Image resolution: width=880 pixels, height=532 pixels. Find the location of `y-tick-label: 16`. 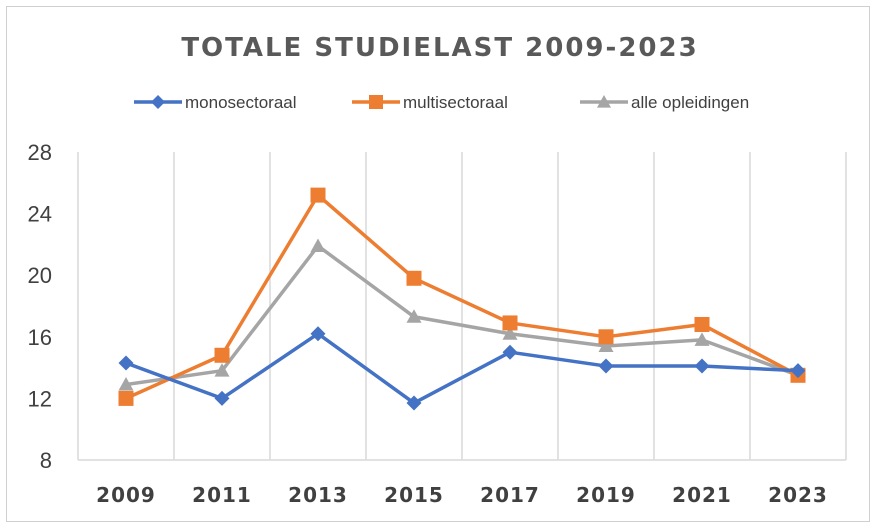

y-tick-label: 16 is located at coordinates (40, 337).